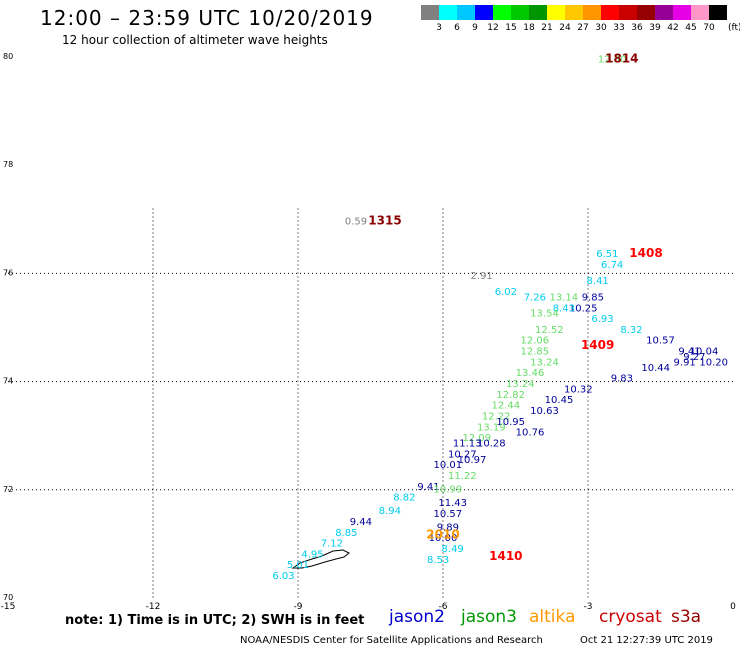  What do you see at coordinates (713, 362) in the screenshot?
I see `wave-height-value: 10.20` at bounding box center [713, 362].